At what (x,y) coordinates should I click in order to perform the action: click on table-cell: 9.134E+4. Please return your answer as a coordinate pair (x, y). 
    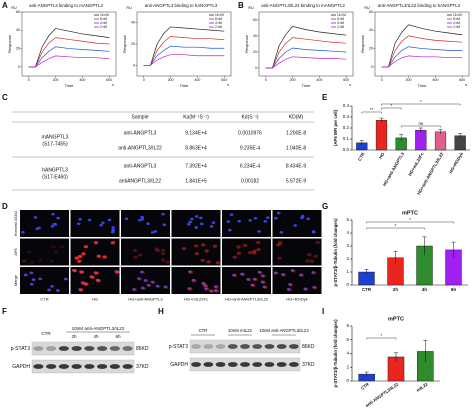
    Looking at the image, I should click on (196, 133).